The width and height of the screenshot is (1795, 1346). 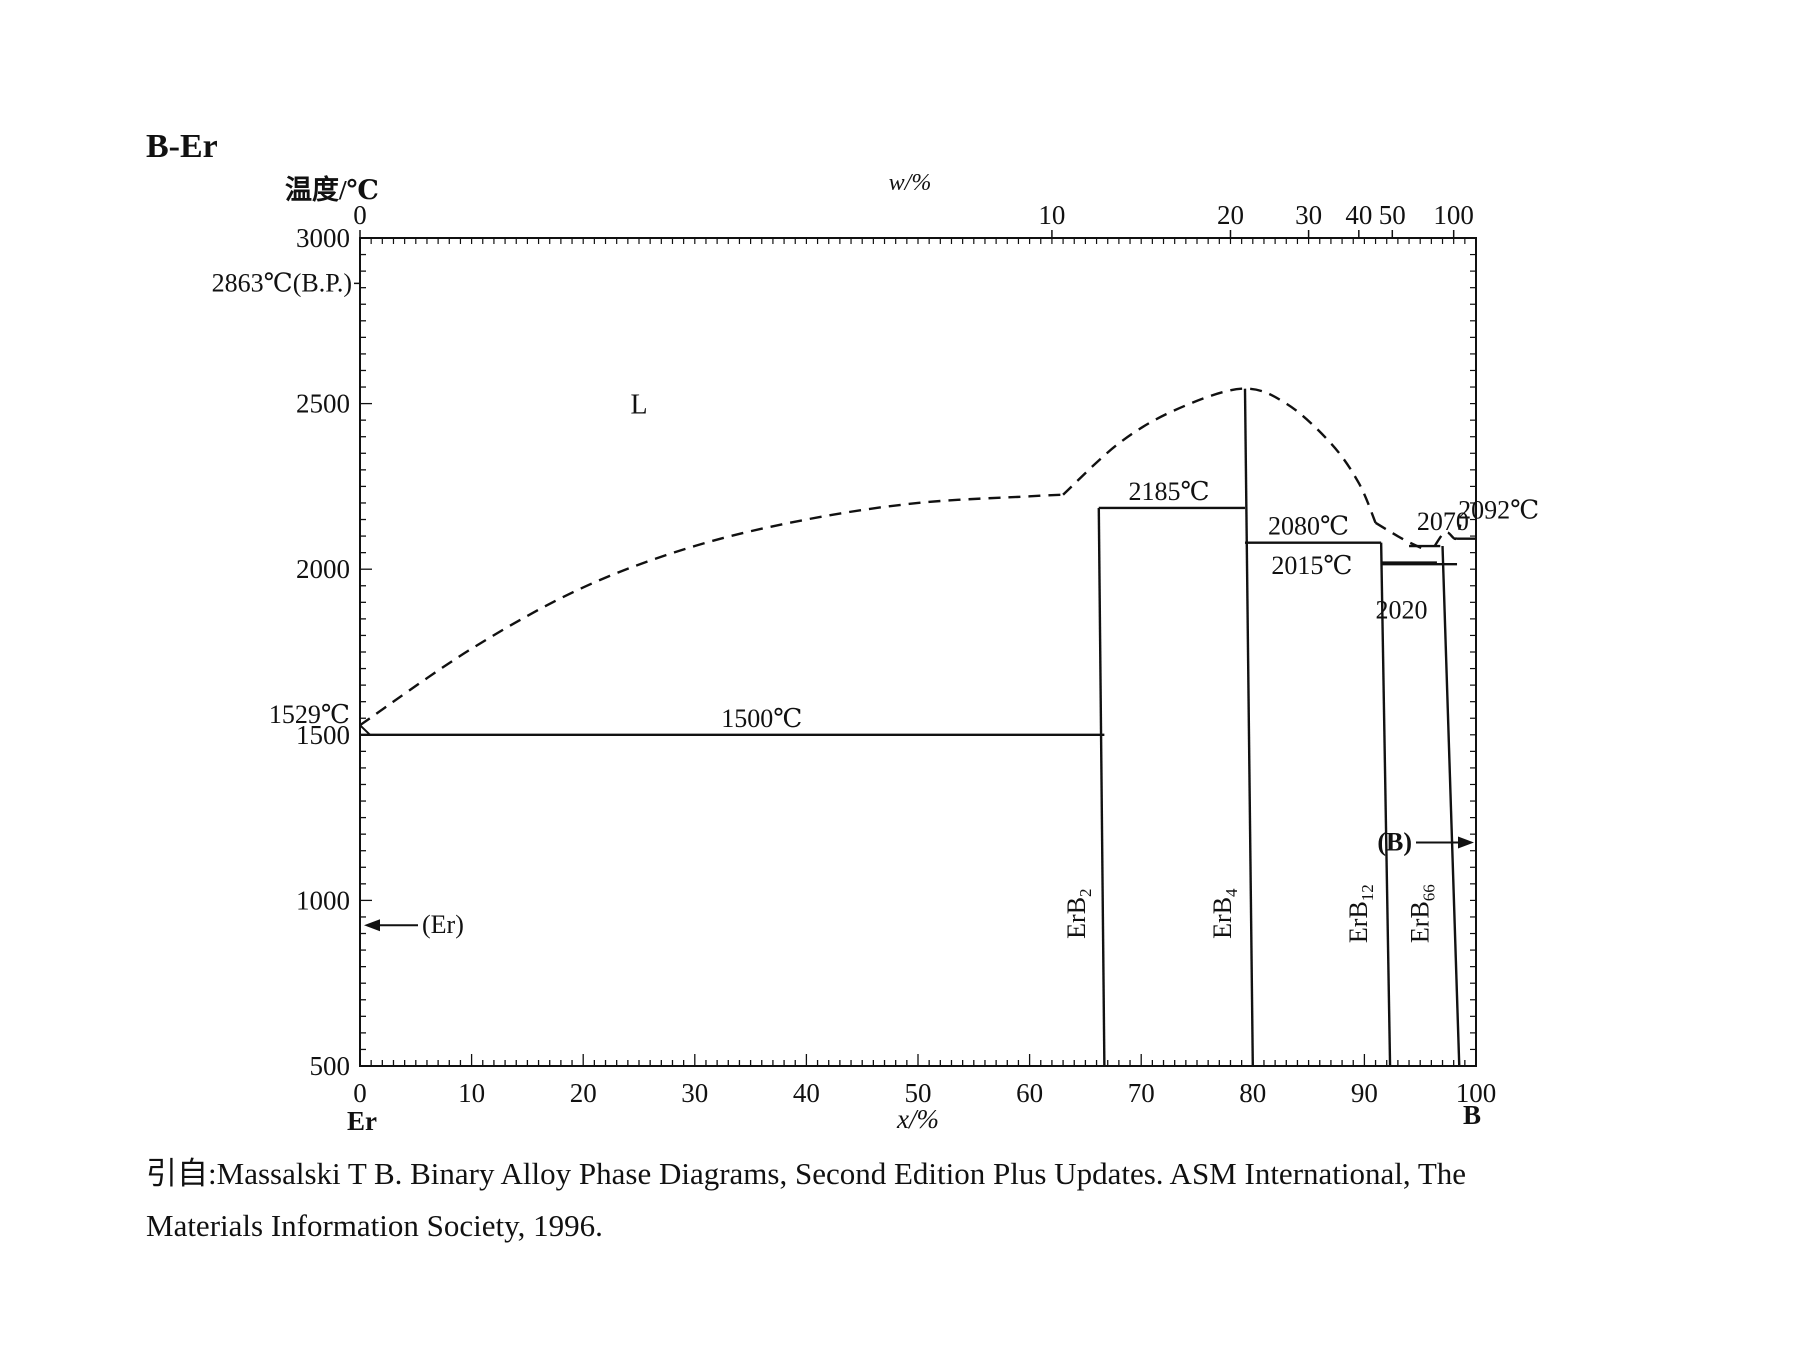 I want to click on compound-label: ErB66, so click(x=1422, y=913).